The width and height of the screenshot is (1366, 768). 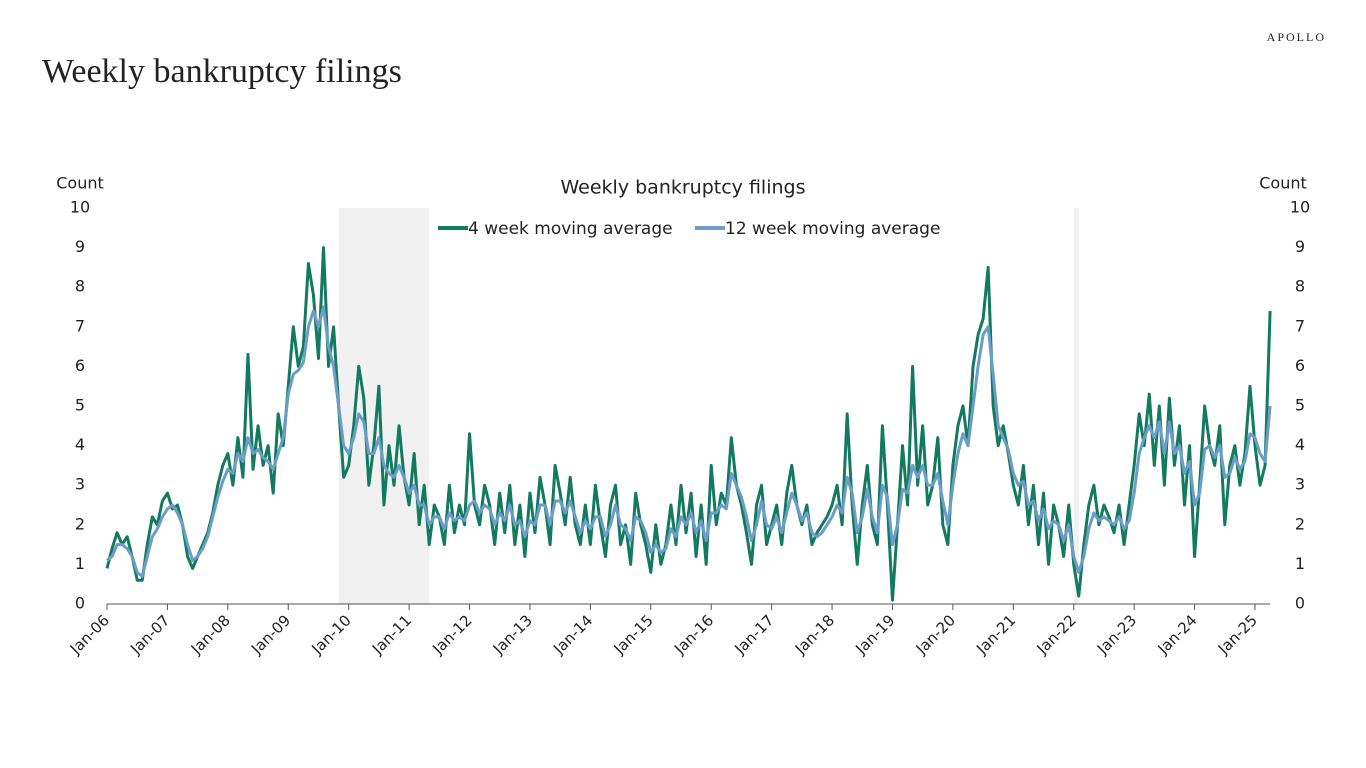 I want to click on x-tick-label: Jan-11, so click(x=391, y=634).